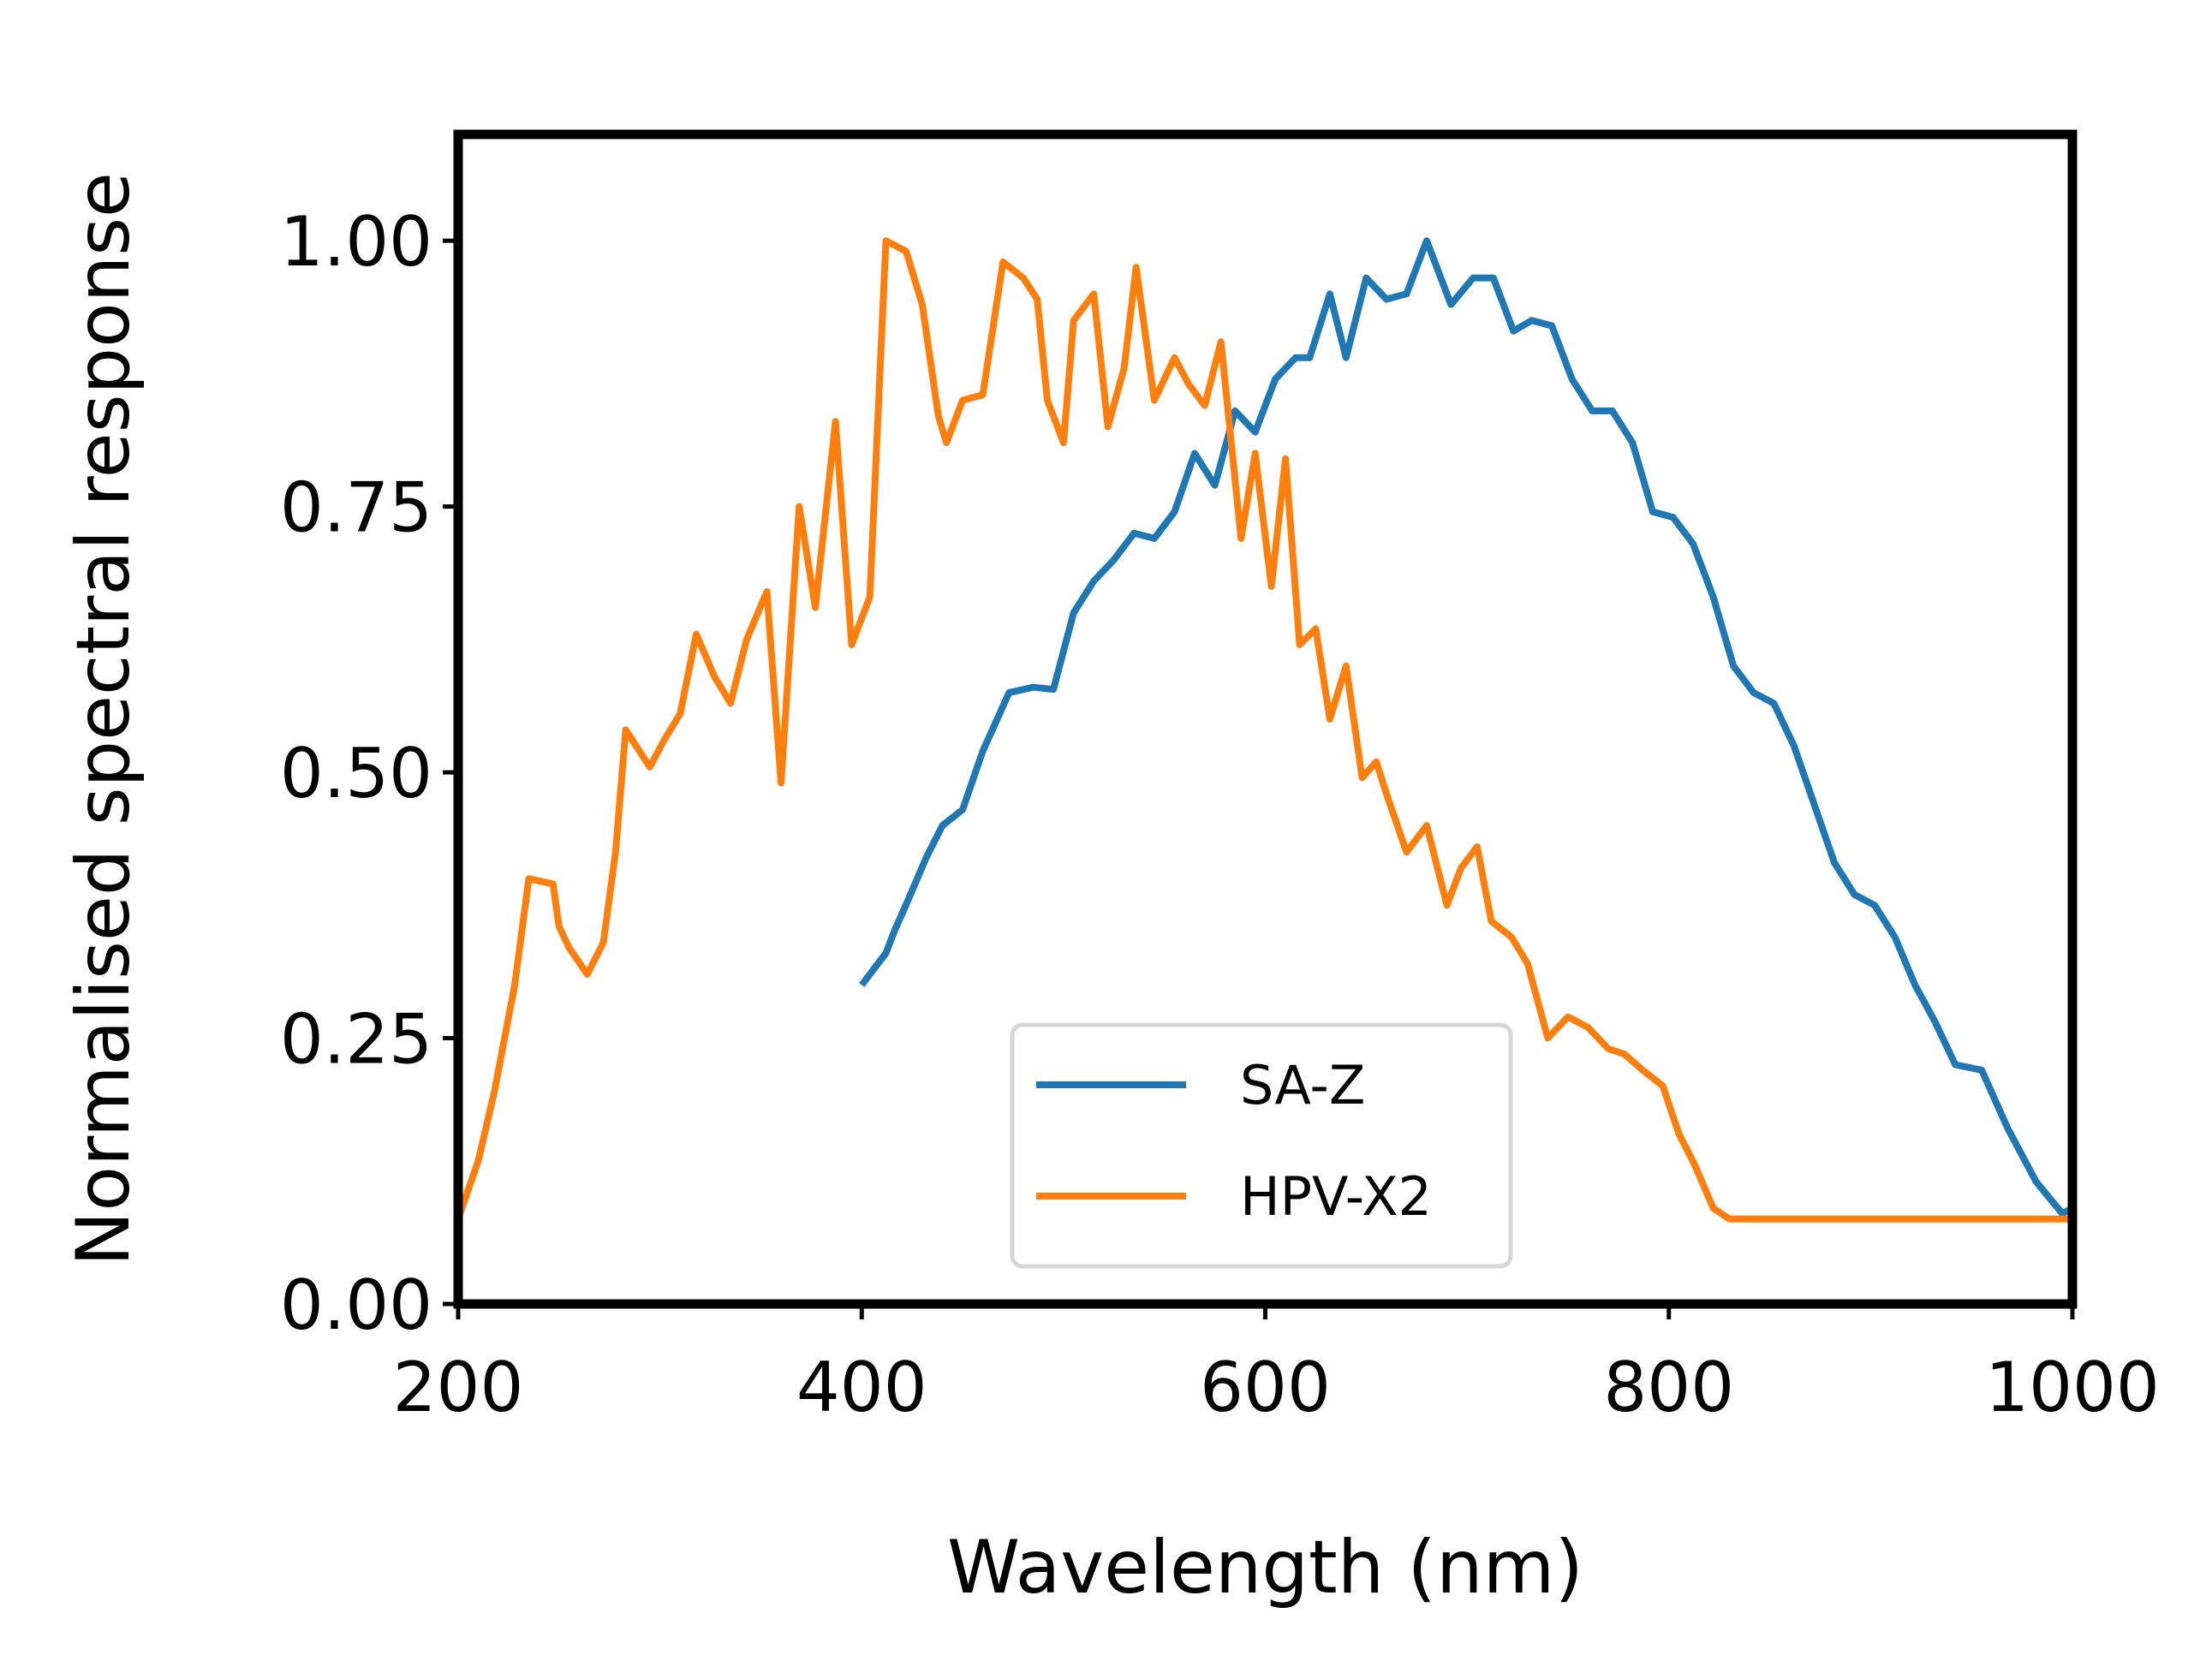  What do you see at coordinates (1302, 1085) in the screenshot?
I see `legend-label-sa-z: SA-Z` at bounding box center [1302, 1085].